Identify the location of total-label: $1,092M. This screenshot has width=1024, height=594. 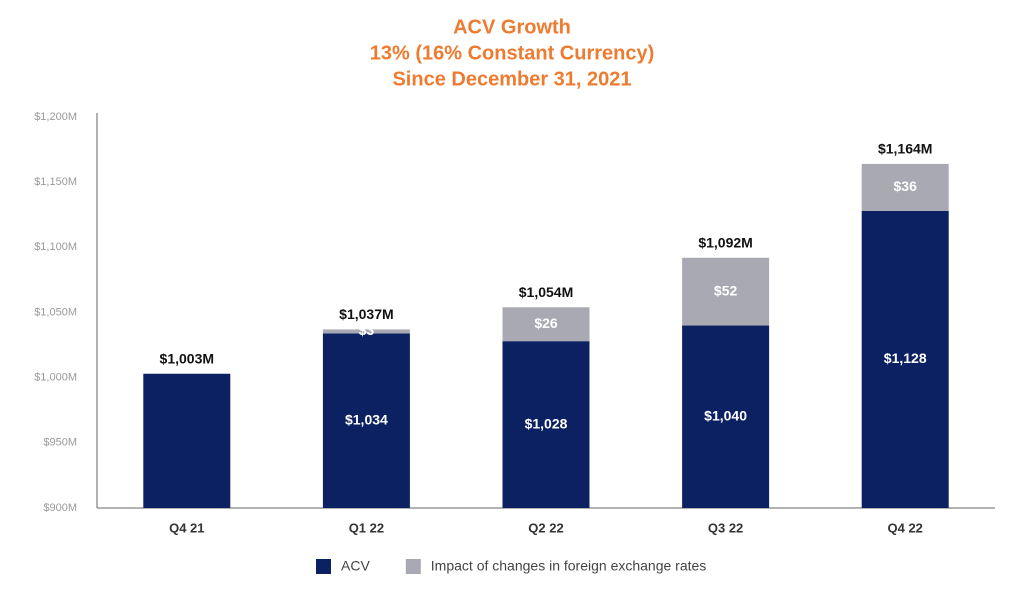
(725, 242).